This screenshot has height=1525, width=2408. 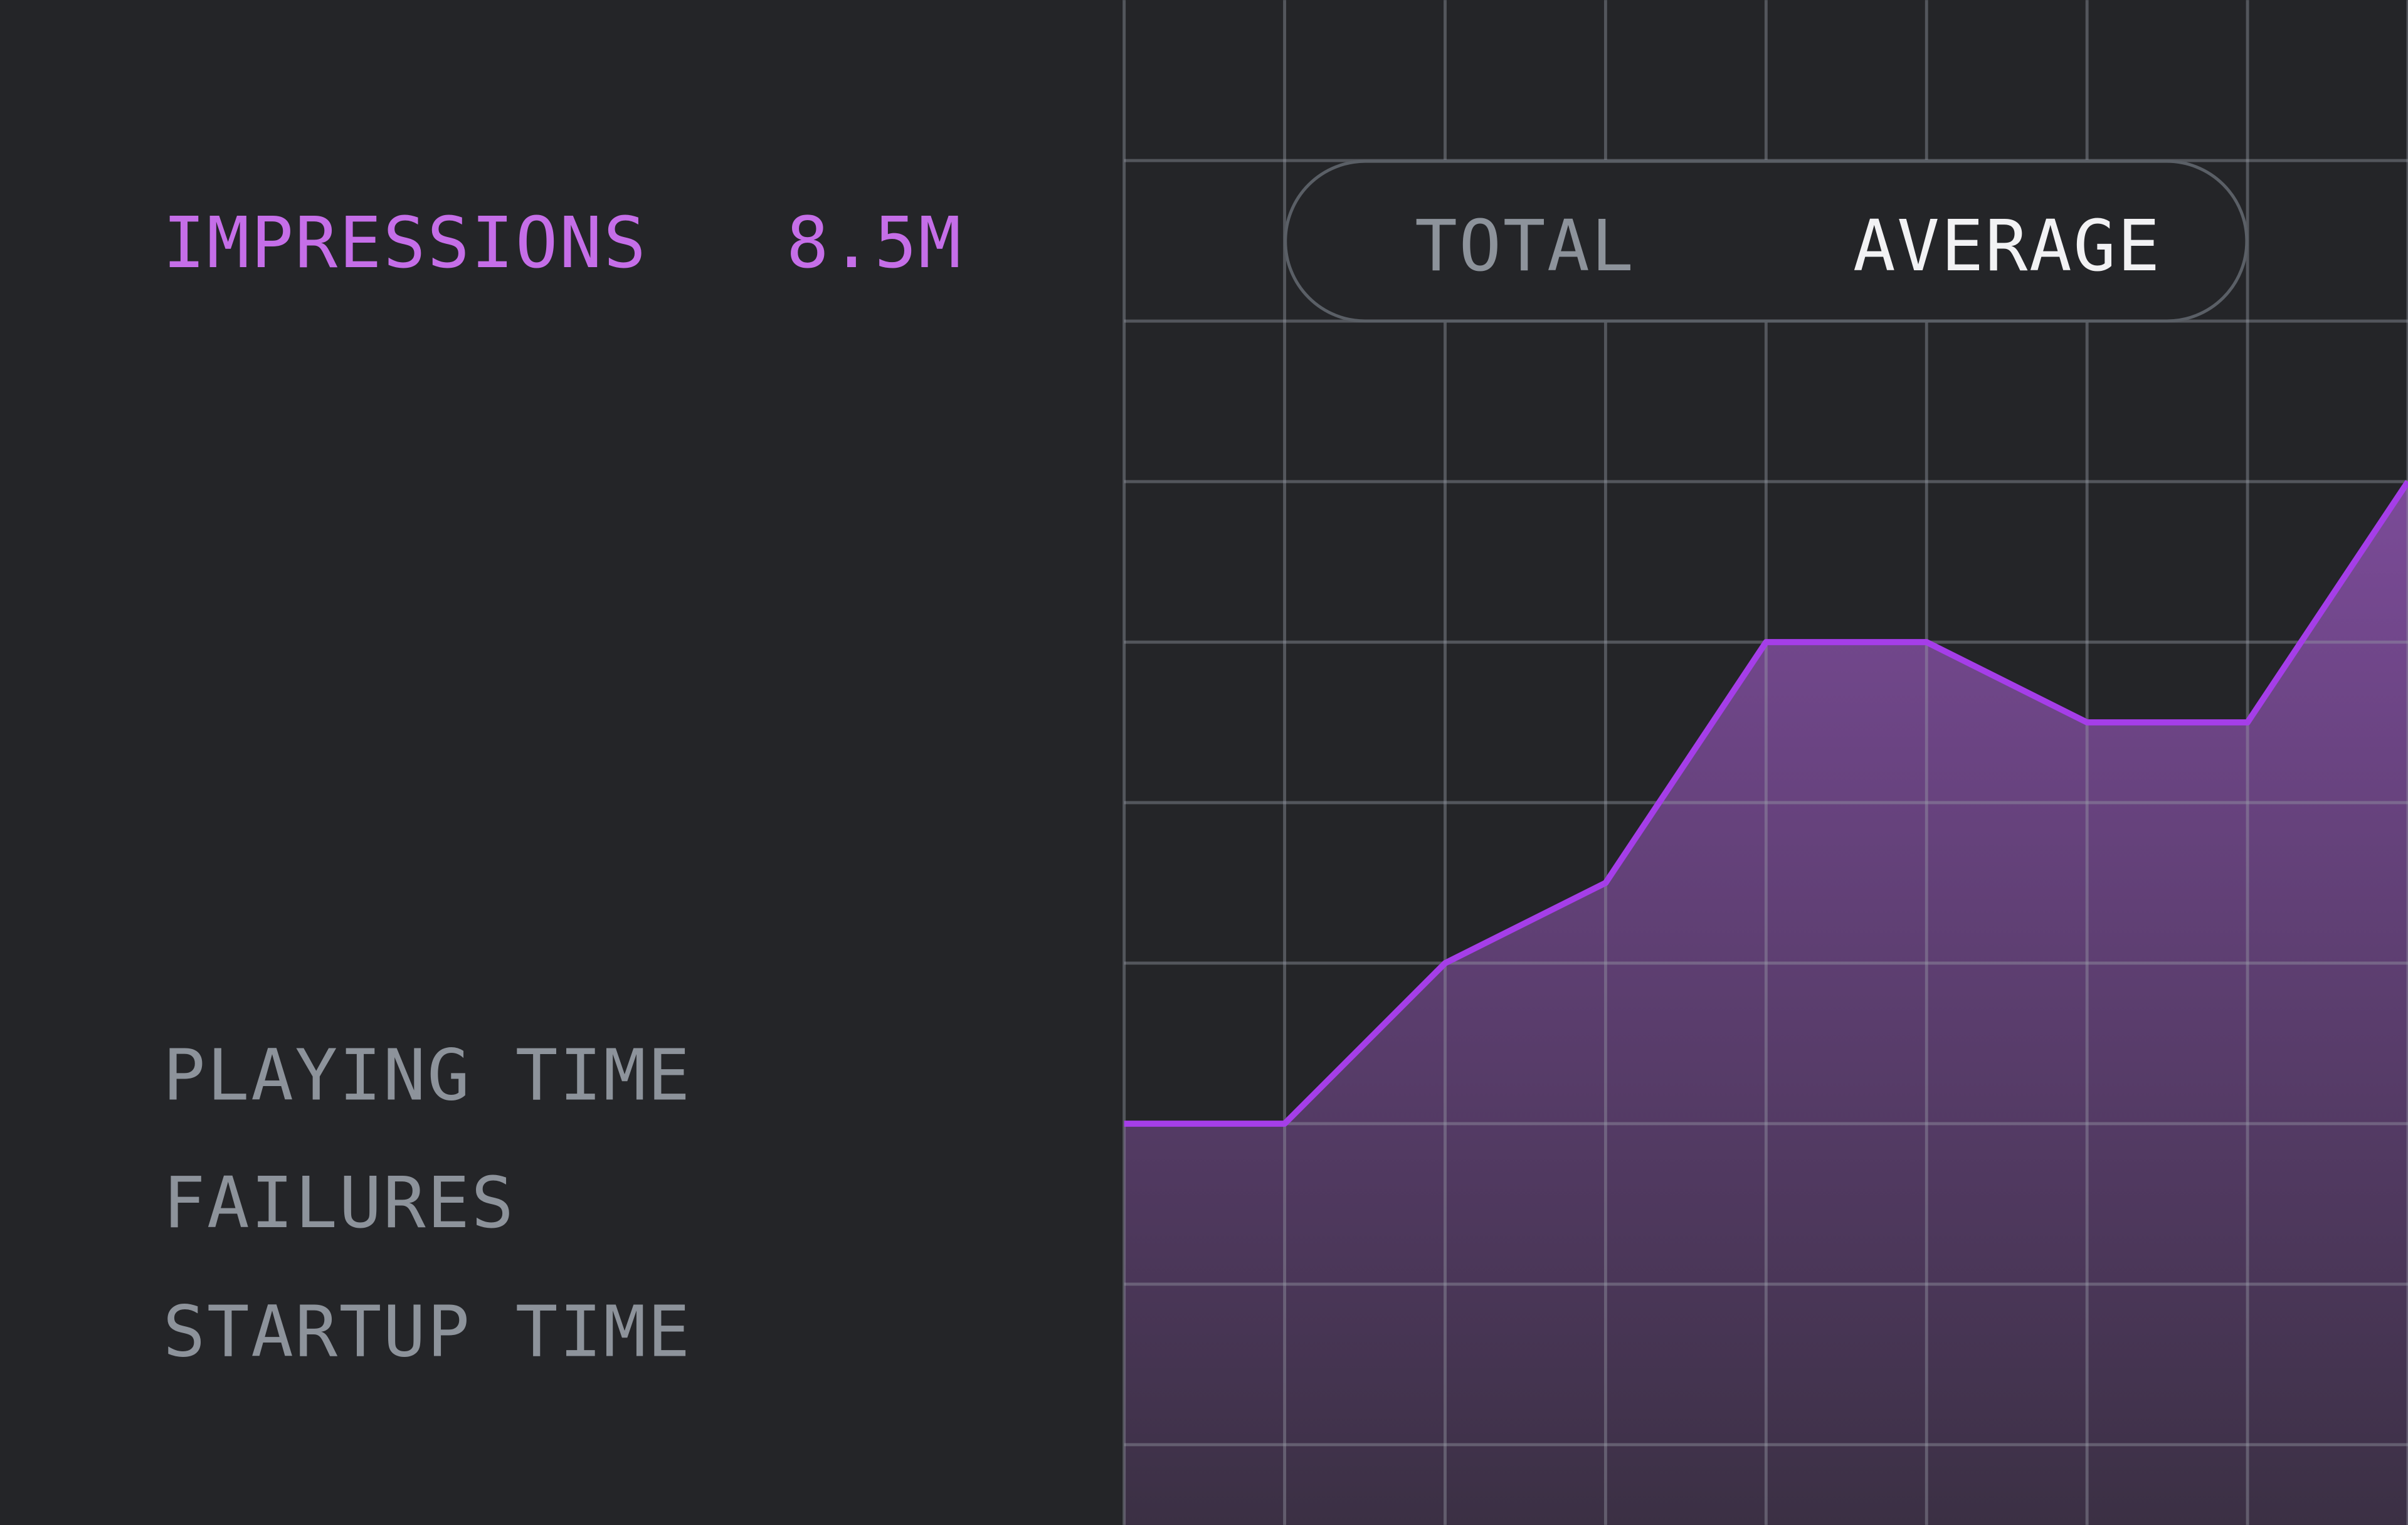 I want to click on toggle-option: TOTAL, so click(x=1525, y=245).